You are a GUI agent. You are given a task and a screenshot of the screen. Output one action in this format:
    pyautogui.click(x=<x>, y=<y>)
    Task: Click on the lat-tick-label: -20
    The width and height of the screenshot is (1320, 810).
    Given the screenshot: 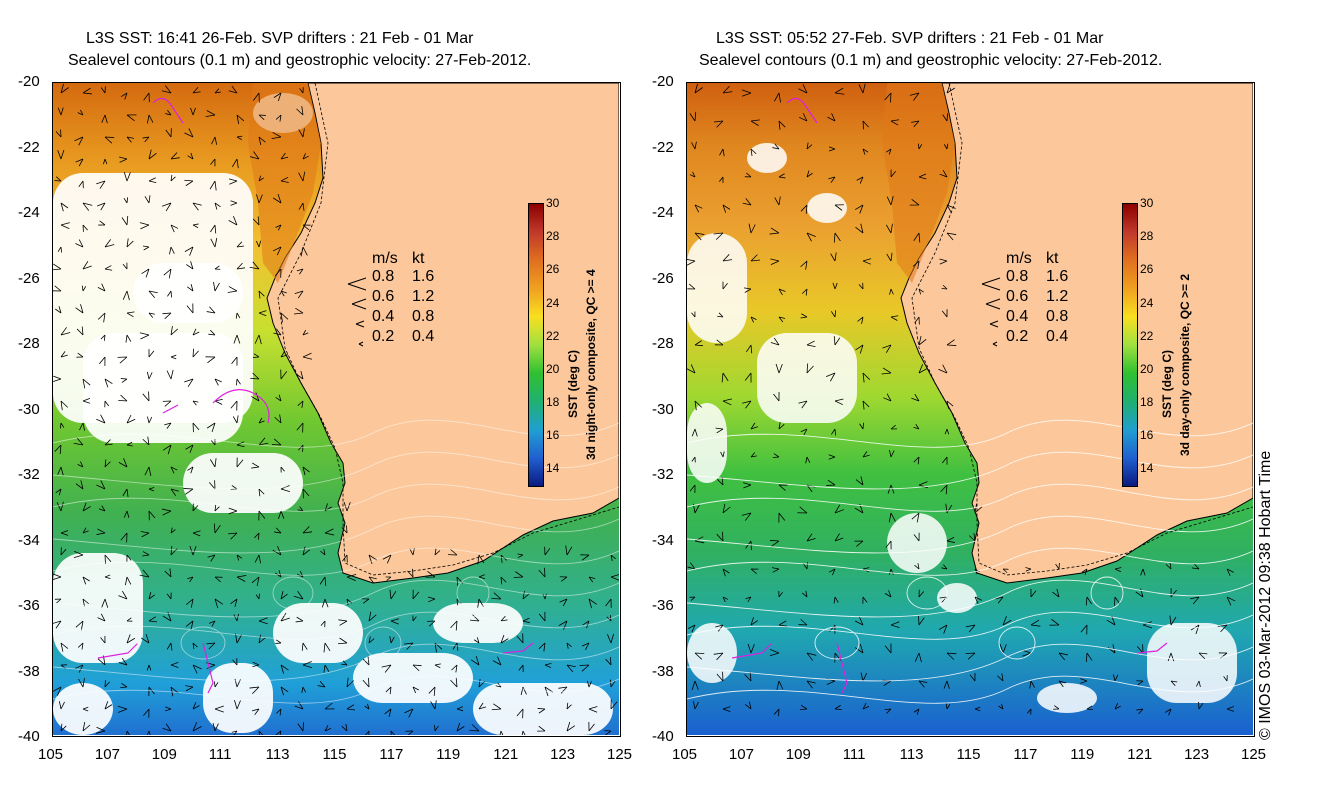 What is the action you would take?
    pyautogui.click(x=663, y=81)
    